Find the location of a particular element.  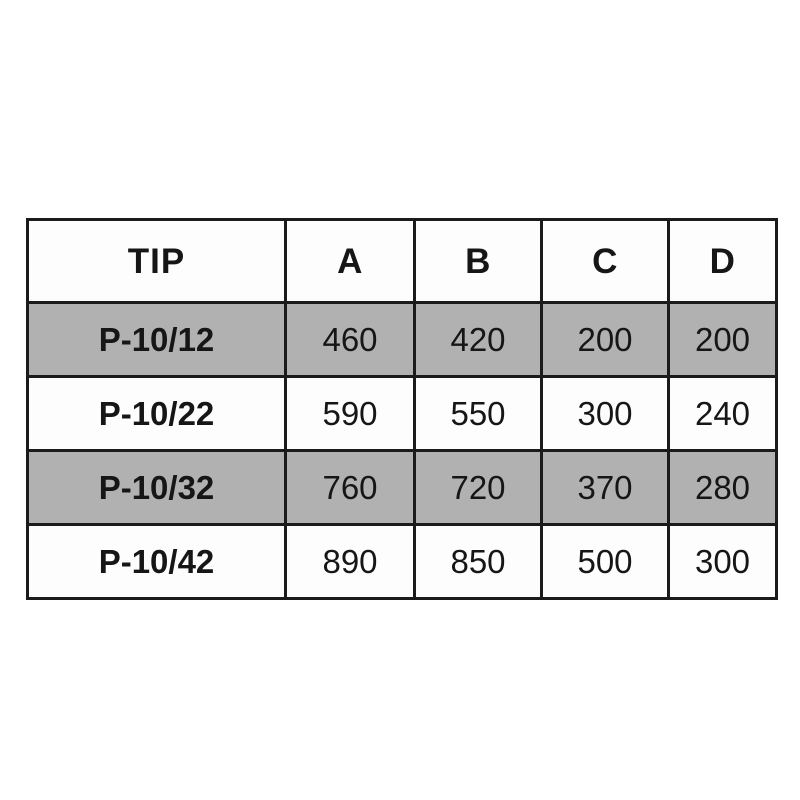

column-header-b: B is located at coordinates (478, 261).